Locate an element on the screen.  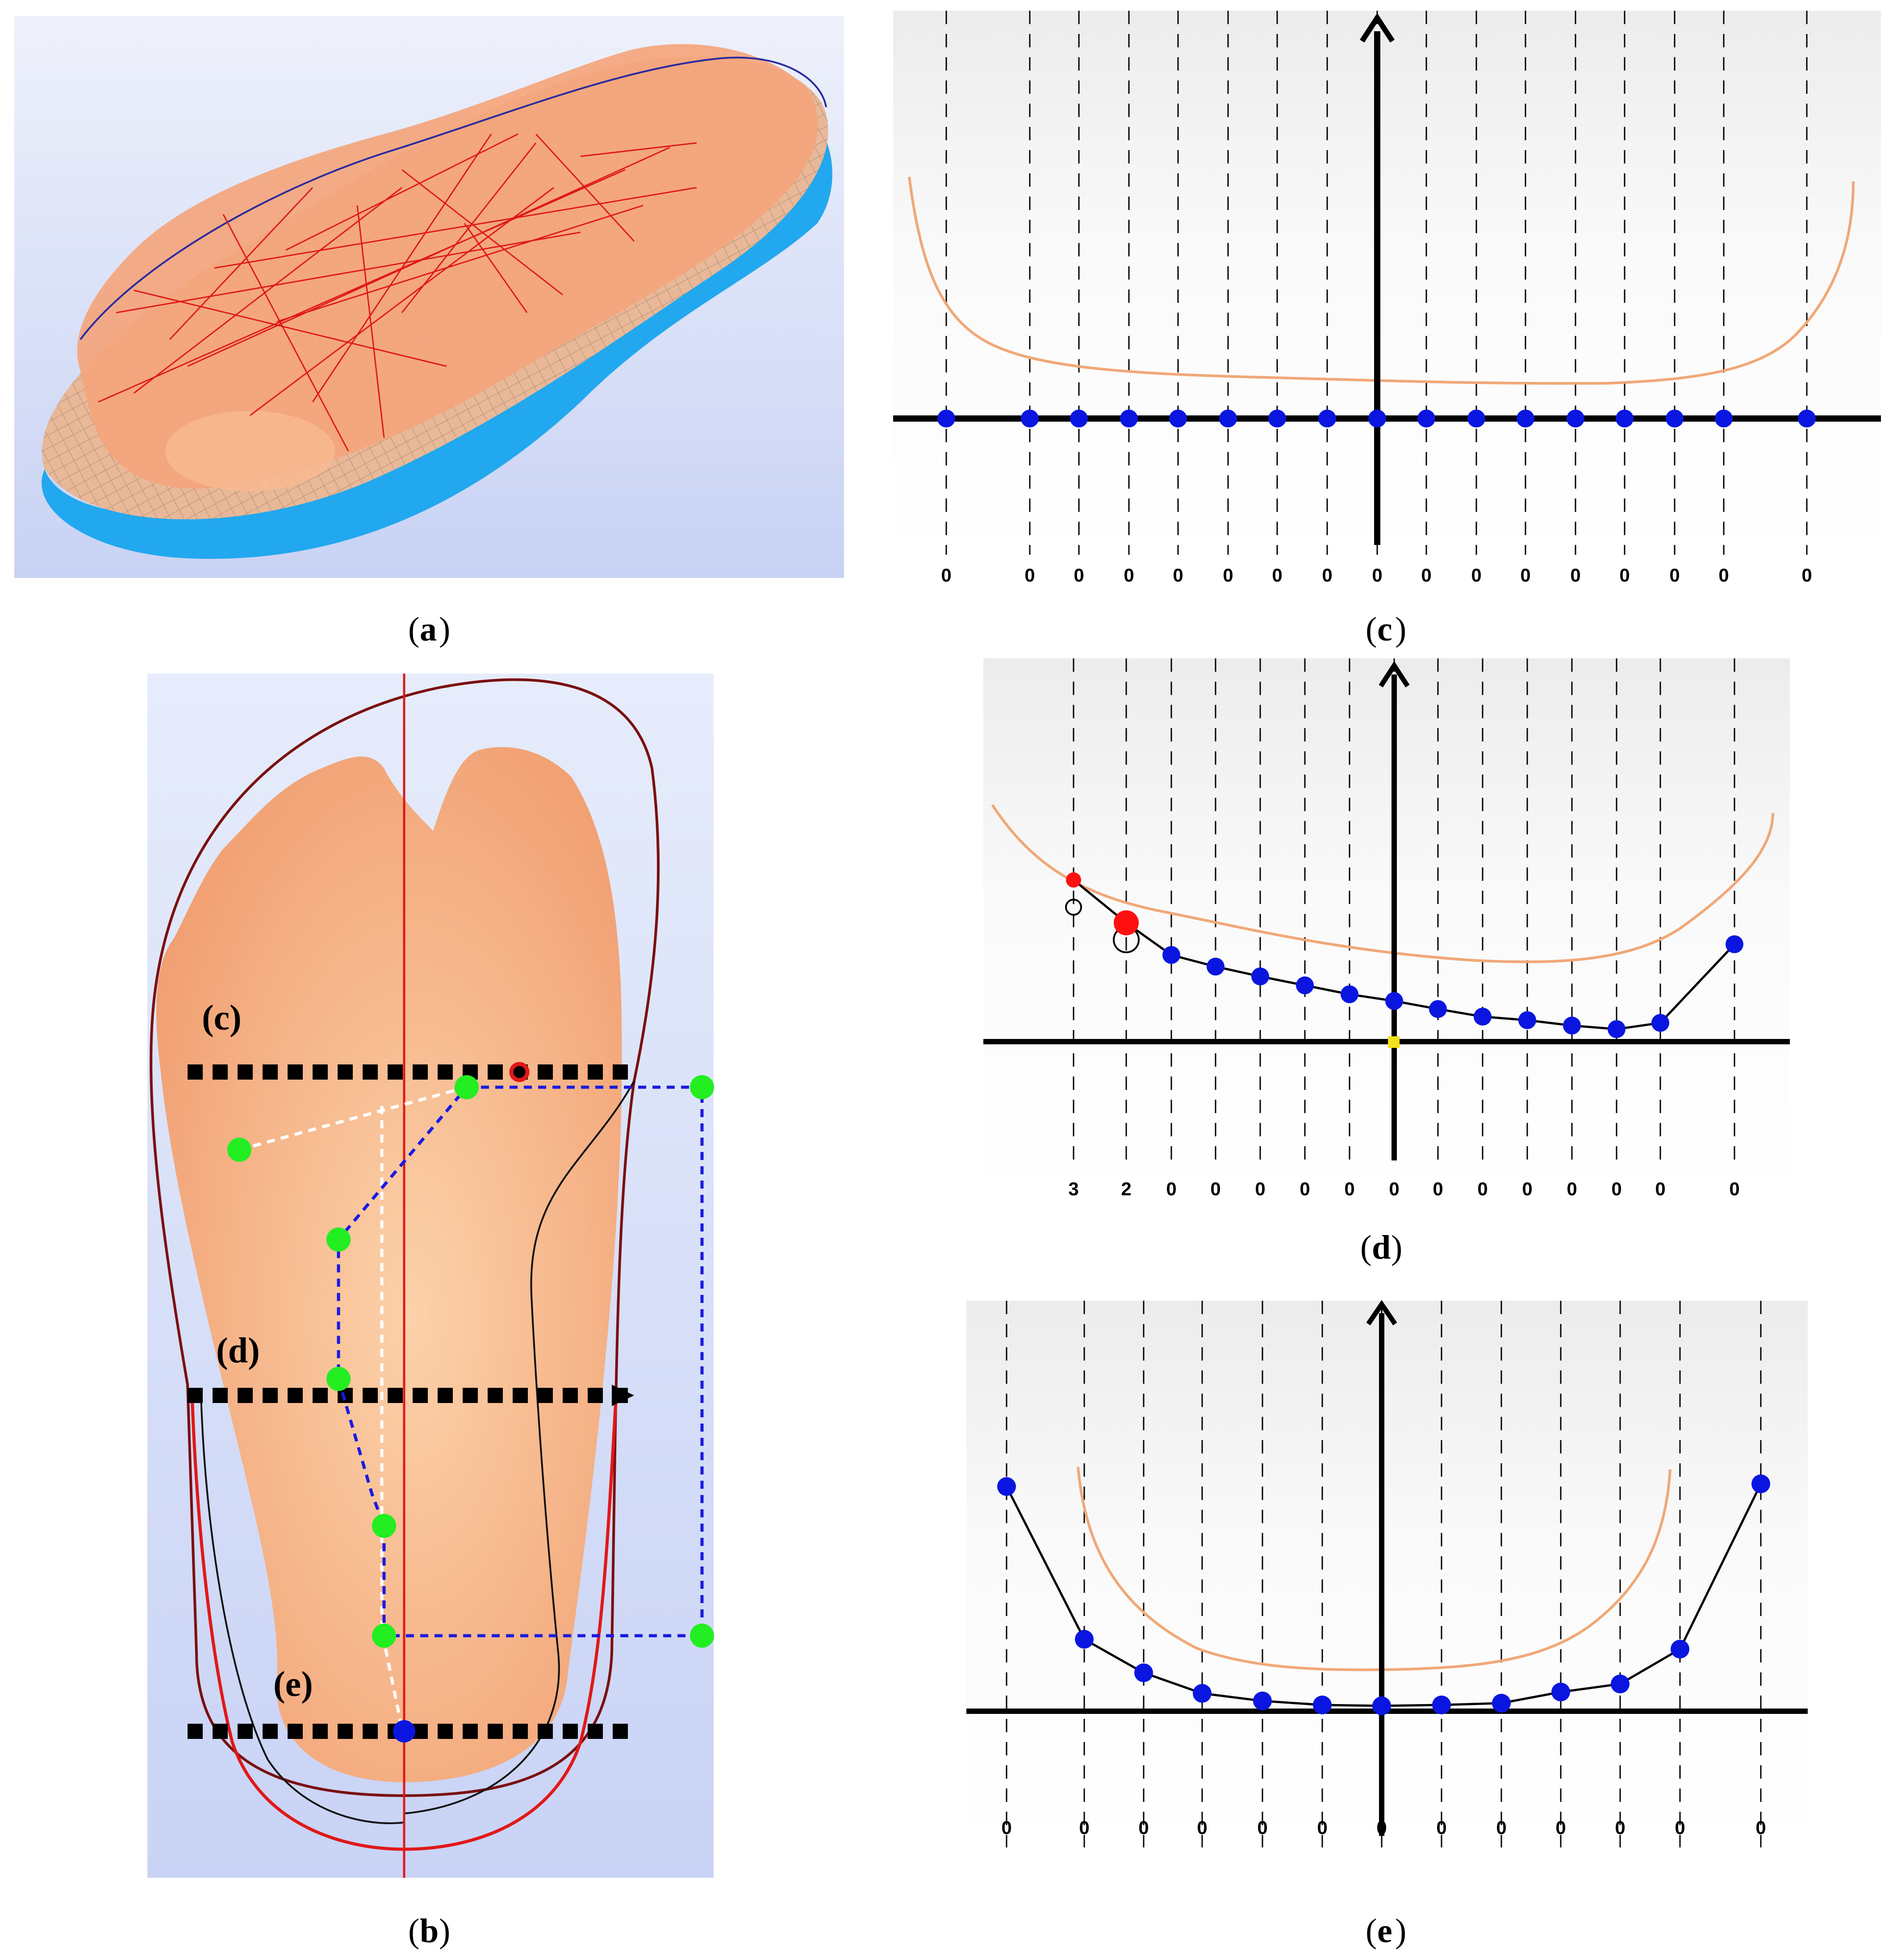
foot-silhouette is located at coordinates (389, 1264).